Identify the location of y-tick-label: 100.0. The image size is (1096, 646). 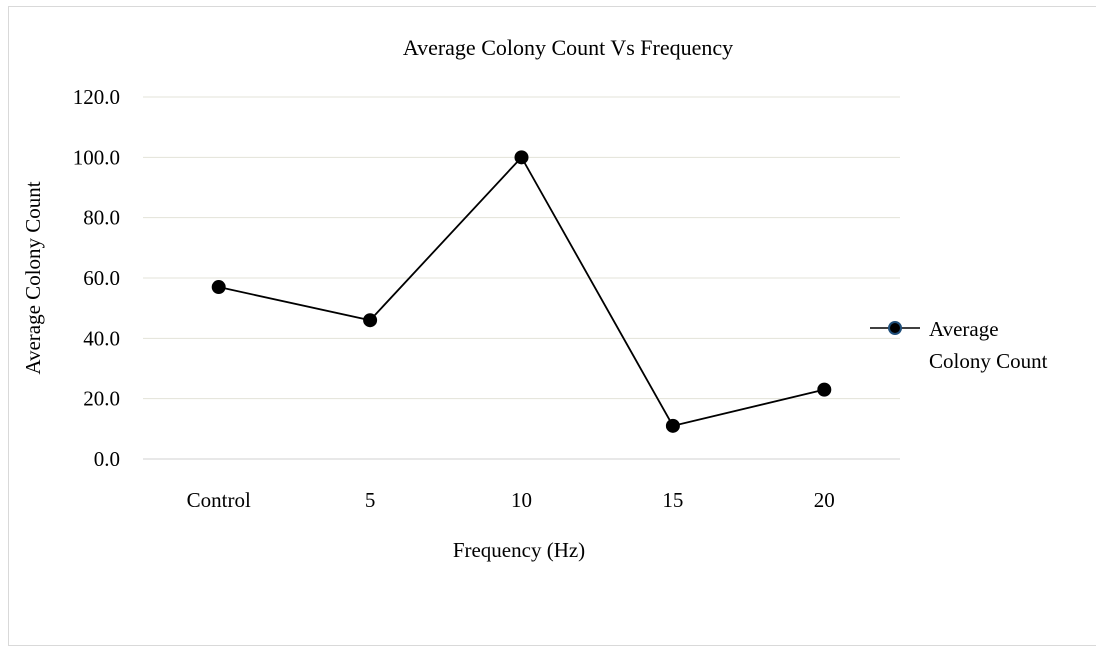
(96, 157).